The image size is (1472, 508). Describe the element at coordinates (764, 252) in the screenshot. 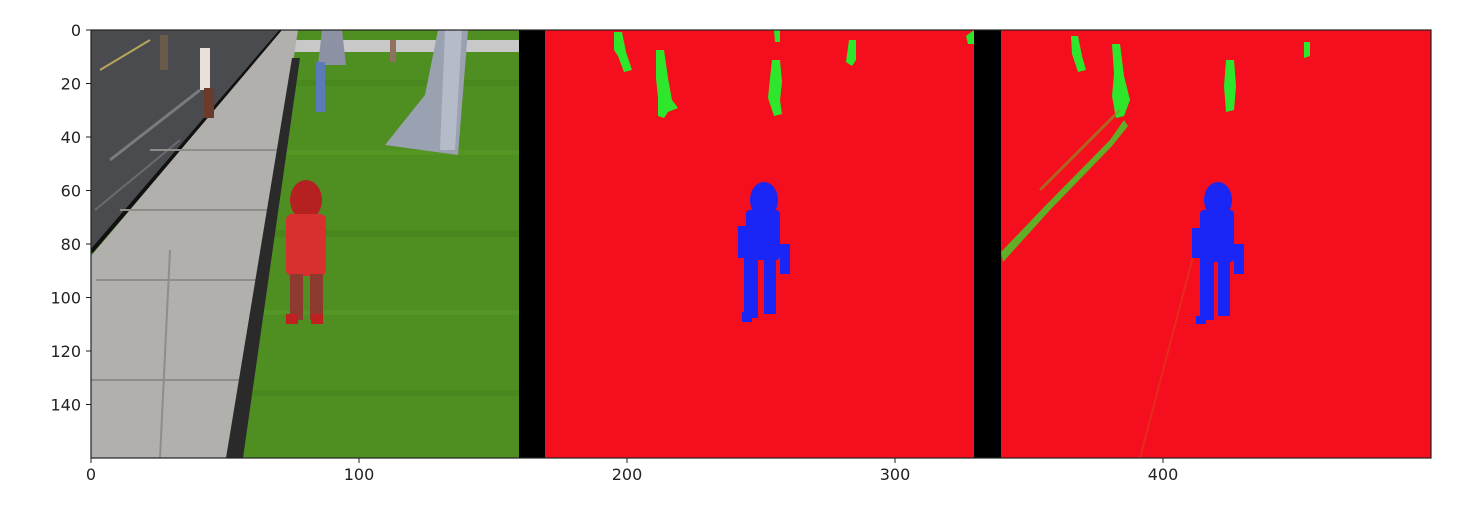

I see `target-person-segment` at that location.